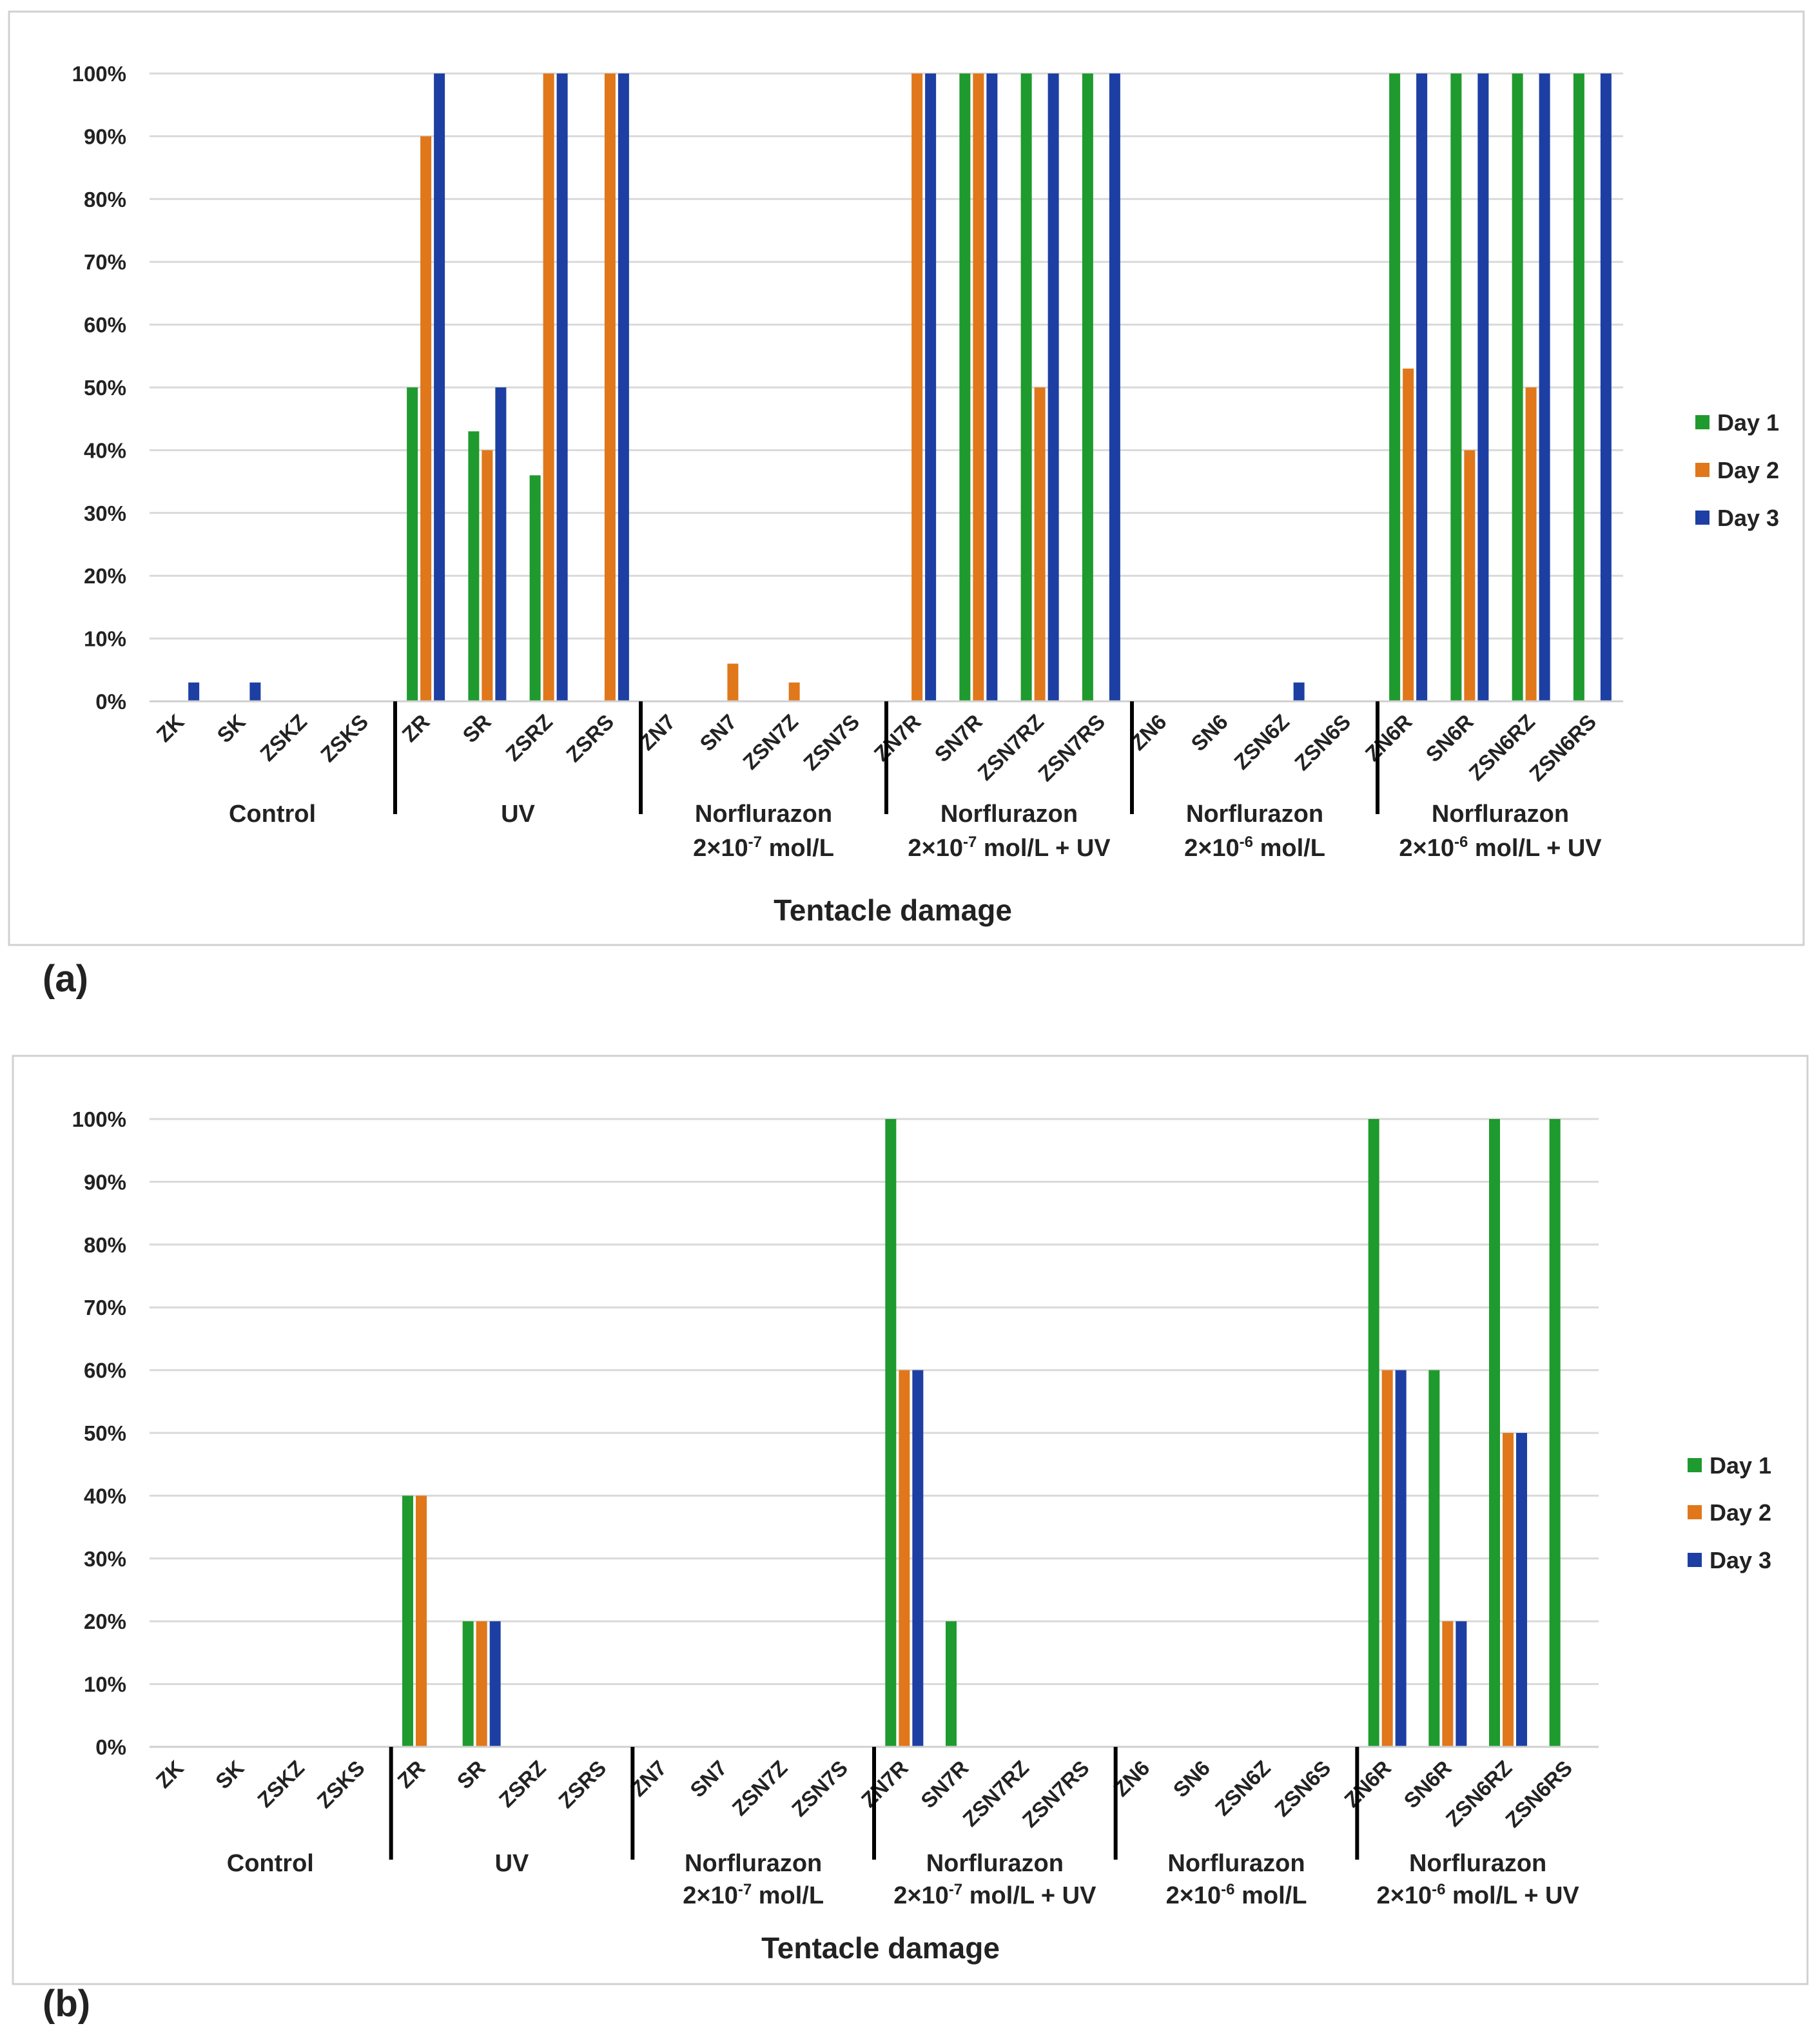 Image resolution: width=1812 pixels, height=2044 pixels. Describe the element at coordinates (110, 1747) in the screenshot. I see `y-tick-label: 0%` at that location.